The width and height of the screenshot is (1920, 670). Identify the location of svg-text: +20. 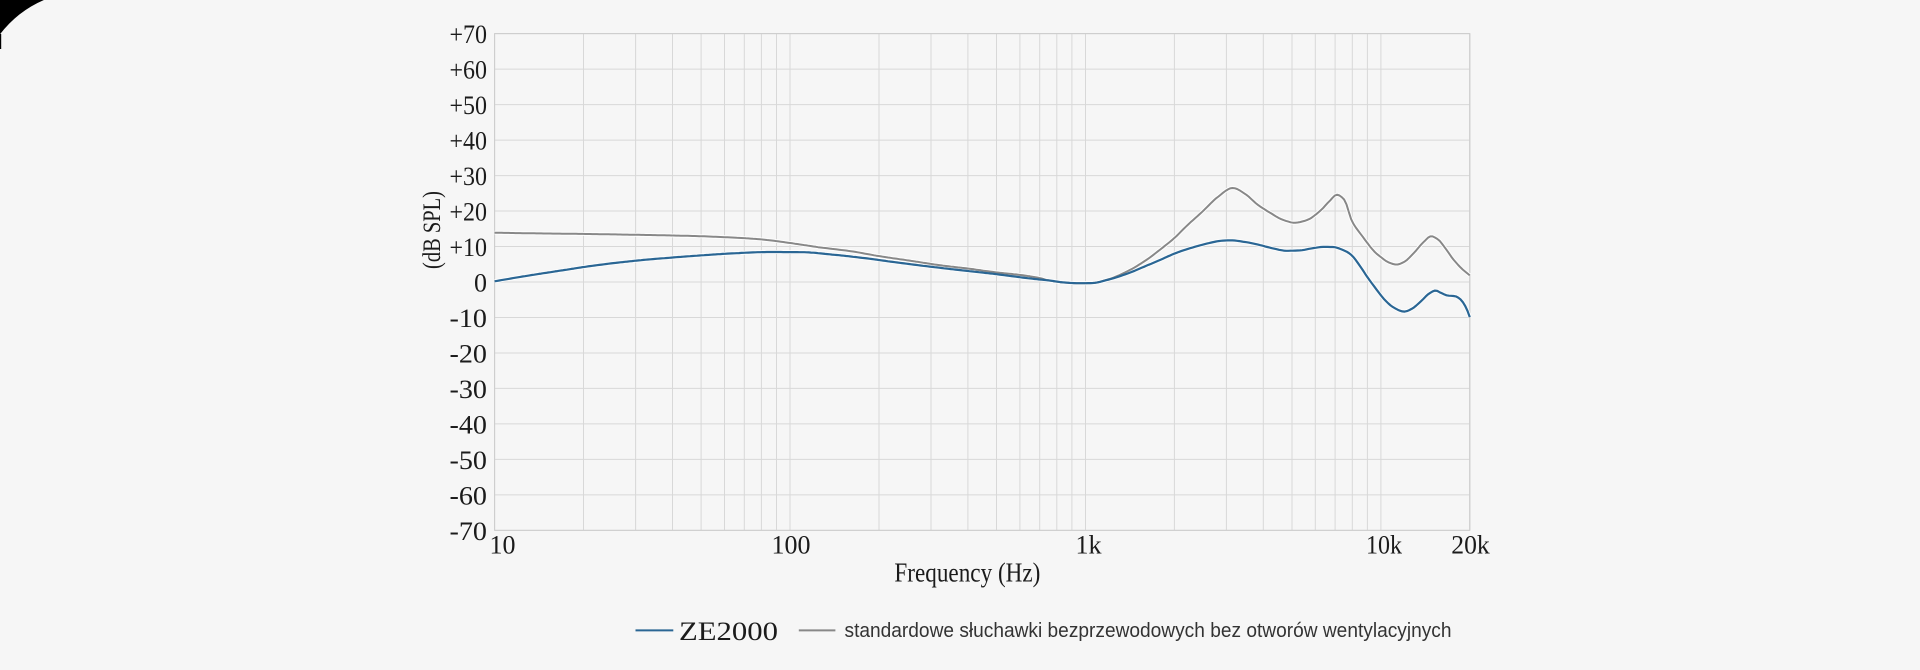
(469, 212).